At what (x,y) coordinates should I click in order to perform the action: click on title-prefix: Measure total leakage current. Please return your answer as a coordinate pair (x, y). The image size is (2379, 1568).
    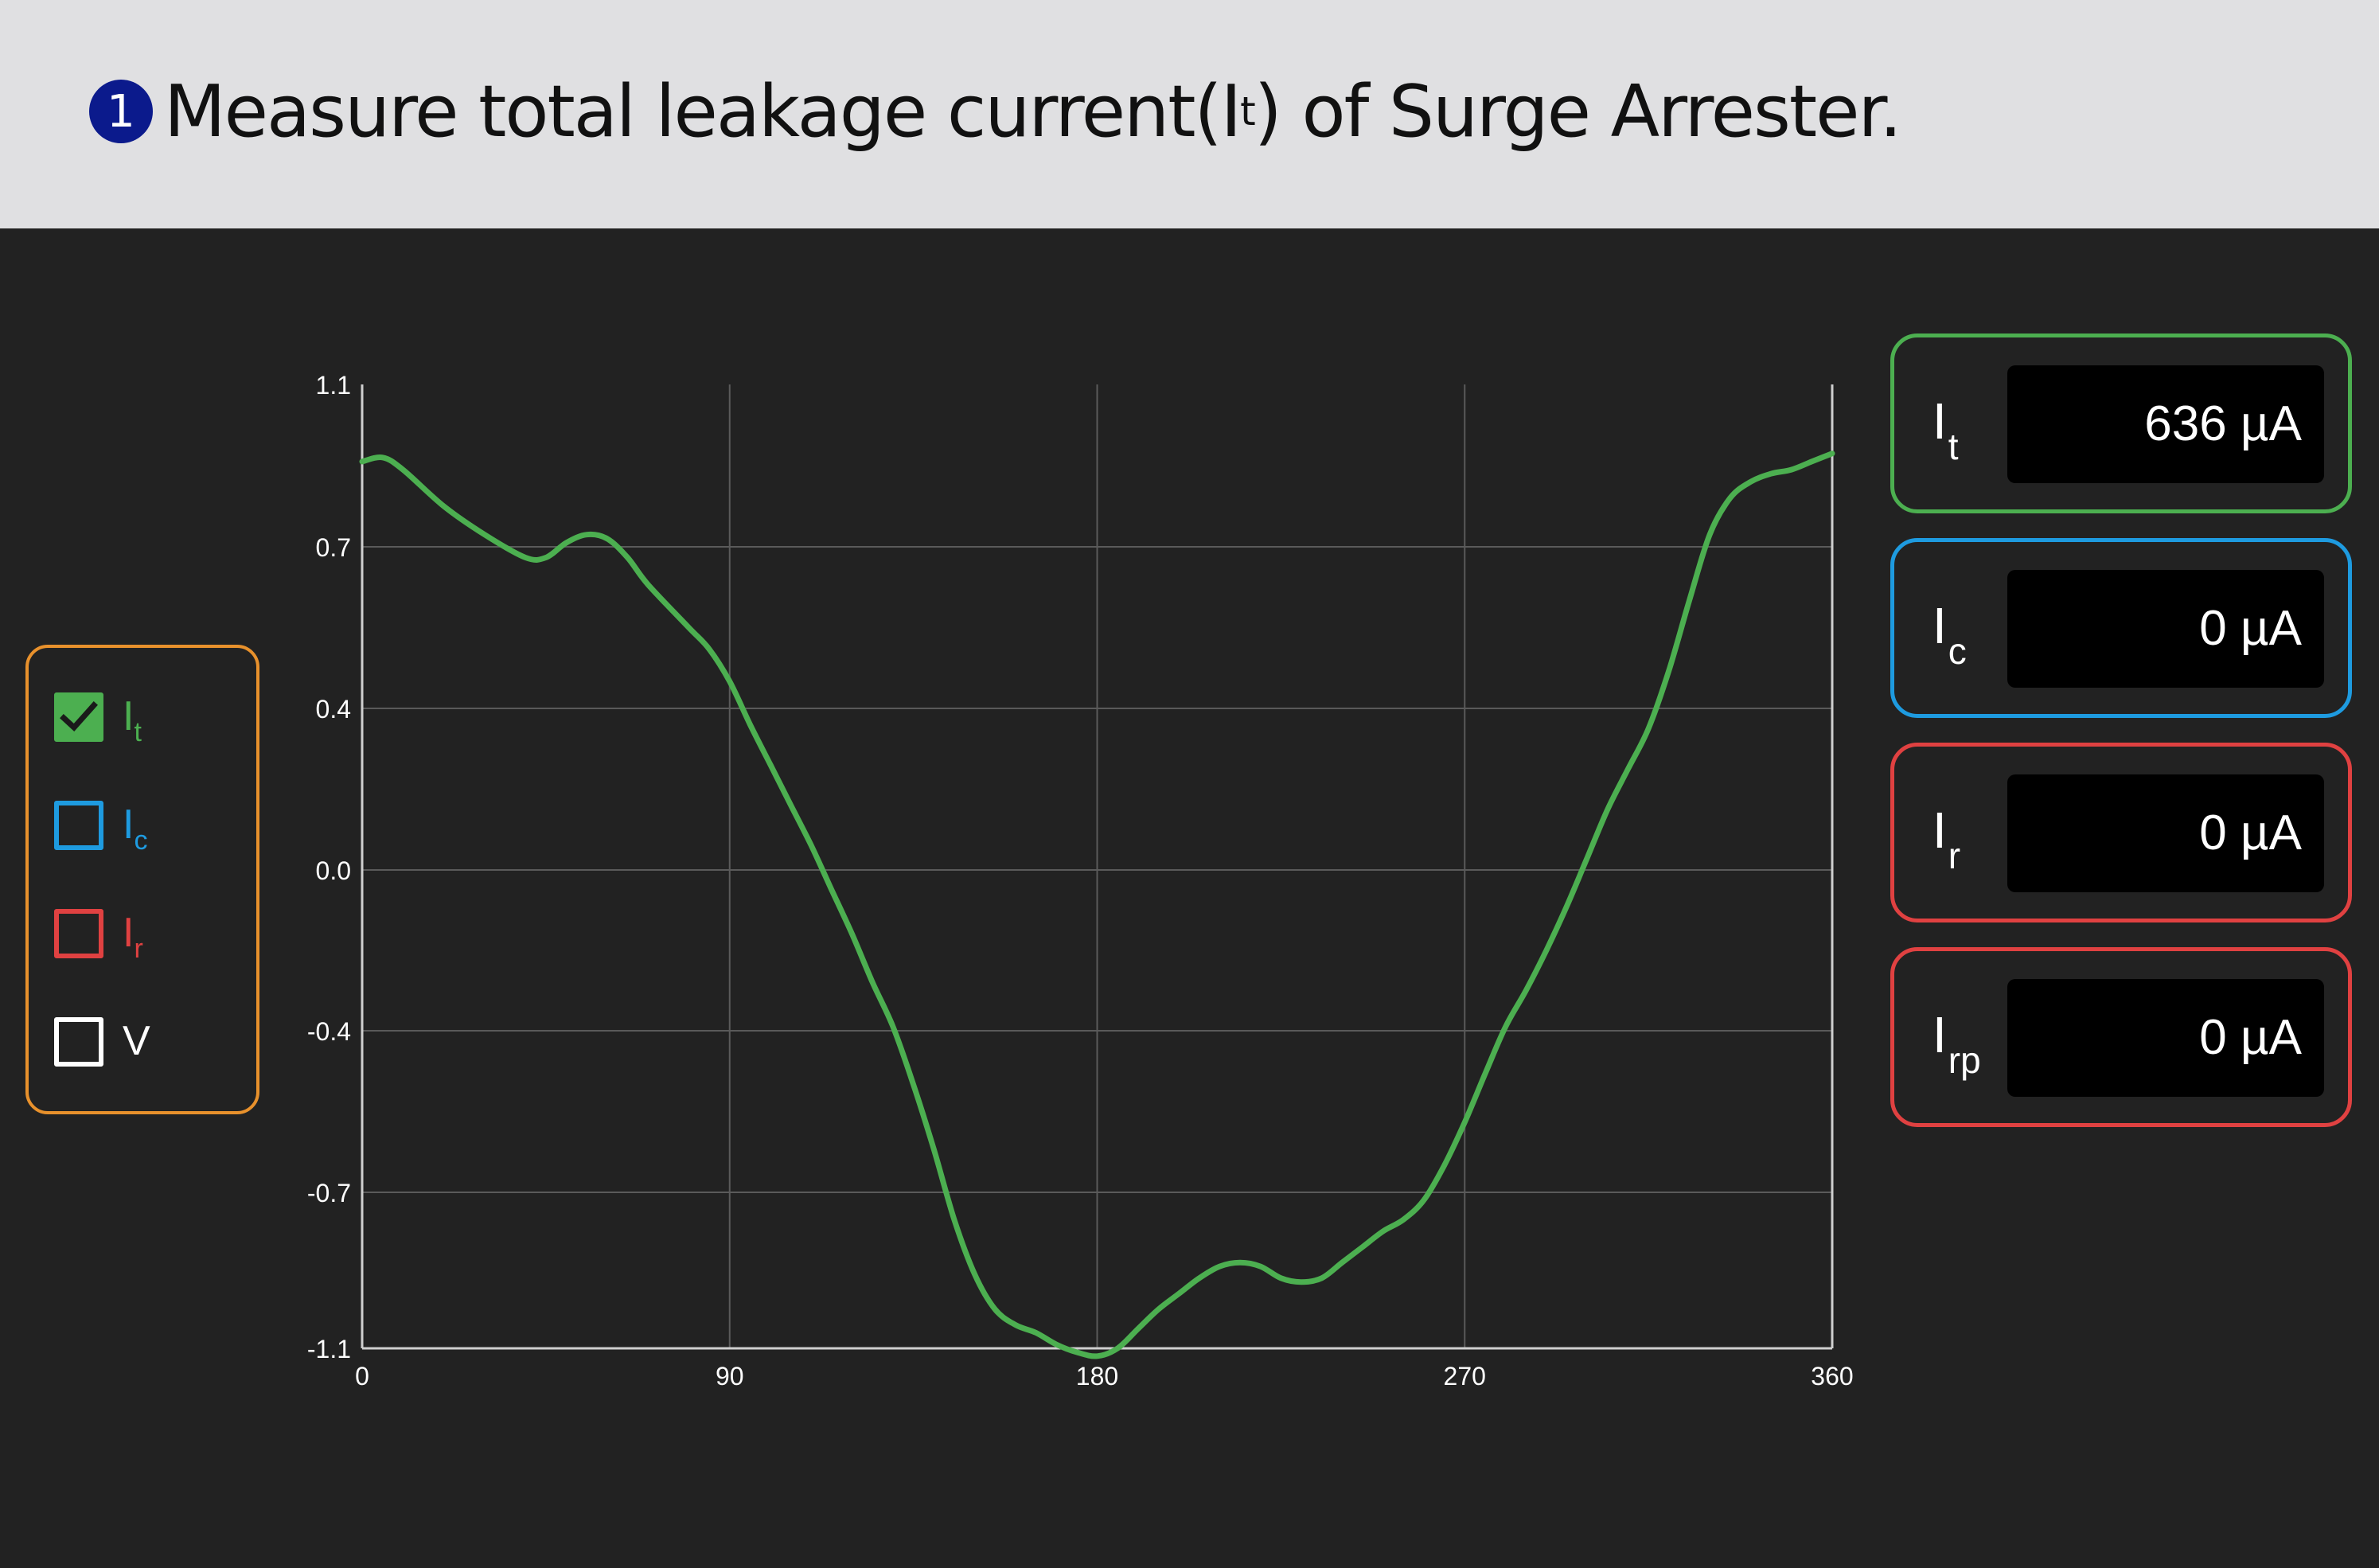
    Looking at the image, I should click on (680, 111).